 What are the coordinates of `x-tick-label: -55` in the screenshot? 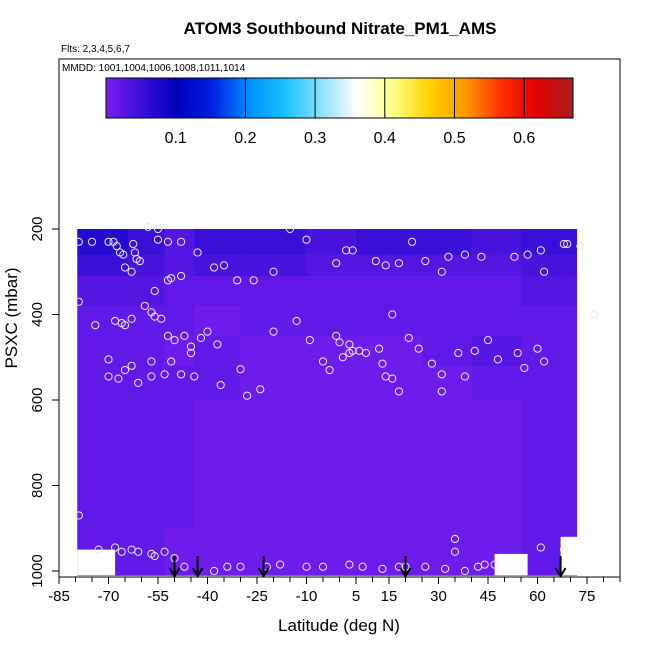 It's located at (158, 596).